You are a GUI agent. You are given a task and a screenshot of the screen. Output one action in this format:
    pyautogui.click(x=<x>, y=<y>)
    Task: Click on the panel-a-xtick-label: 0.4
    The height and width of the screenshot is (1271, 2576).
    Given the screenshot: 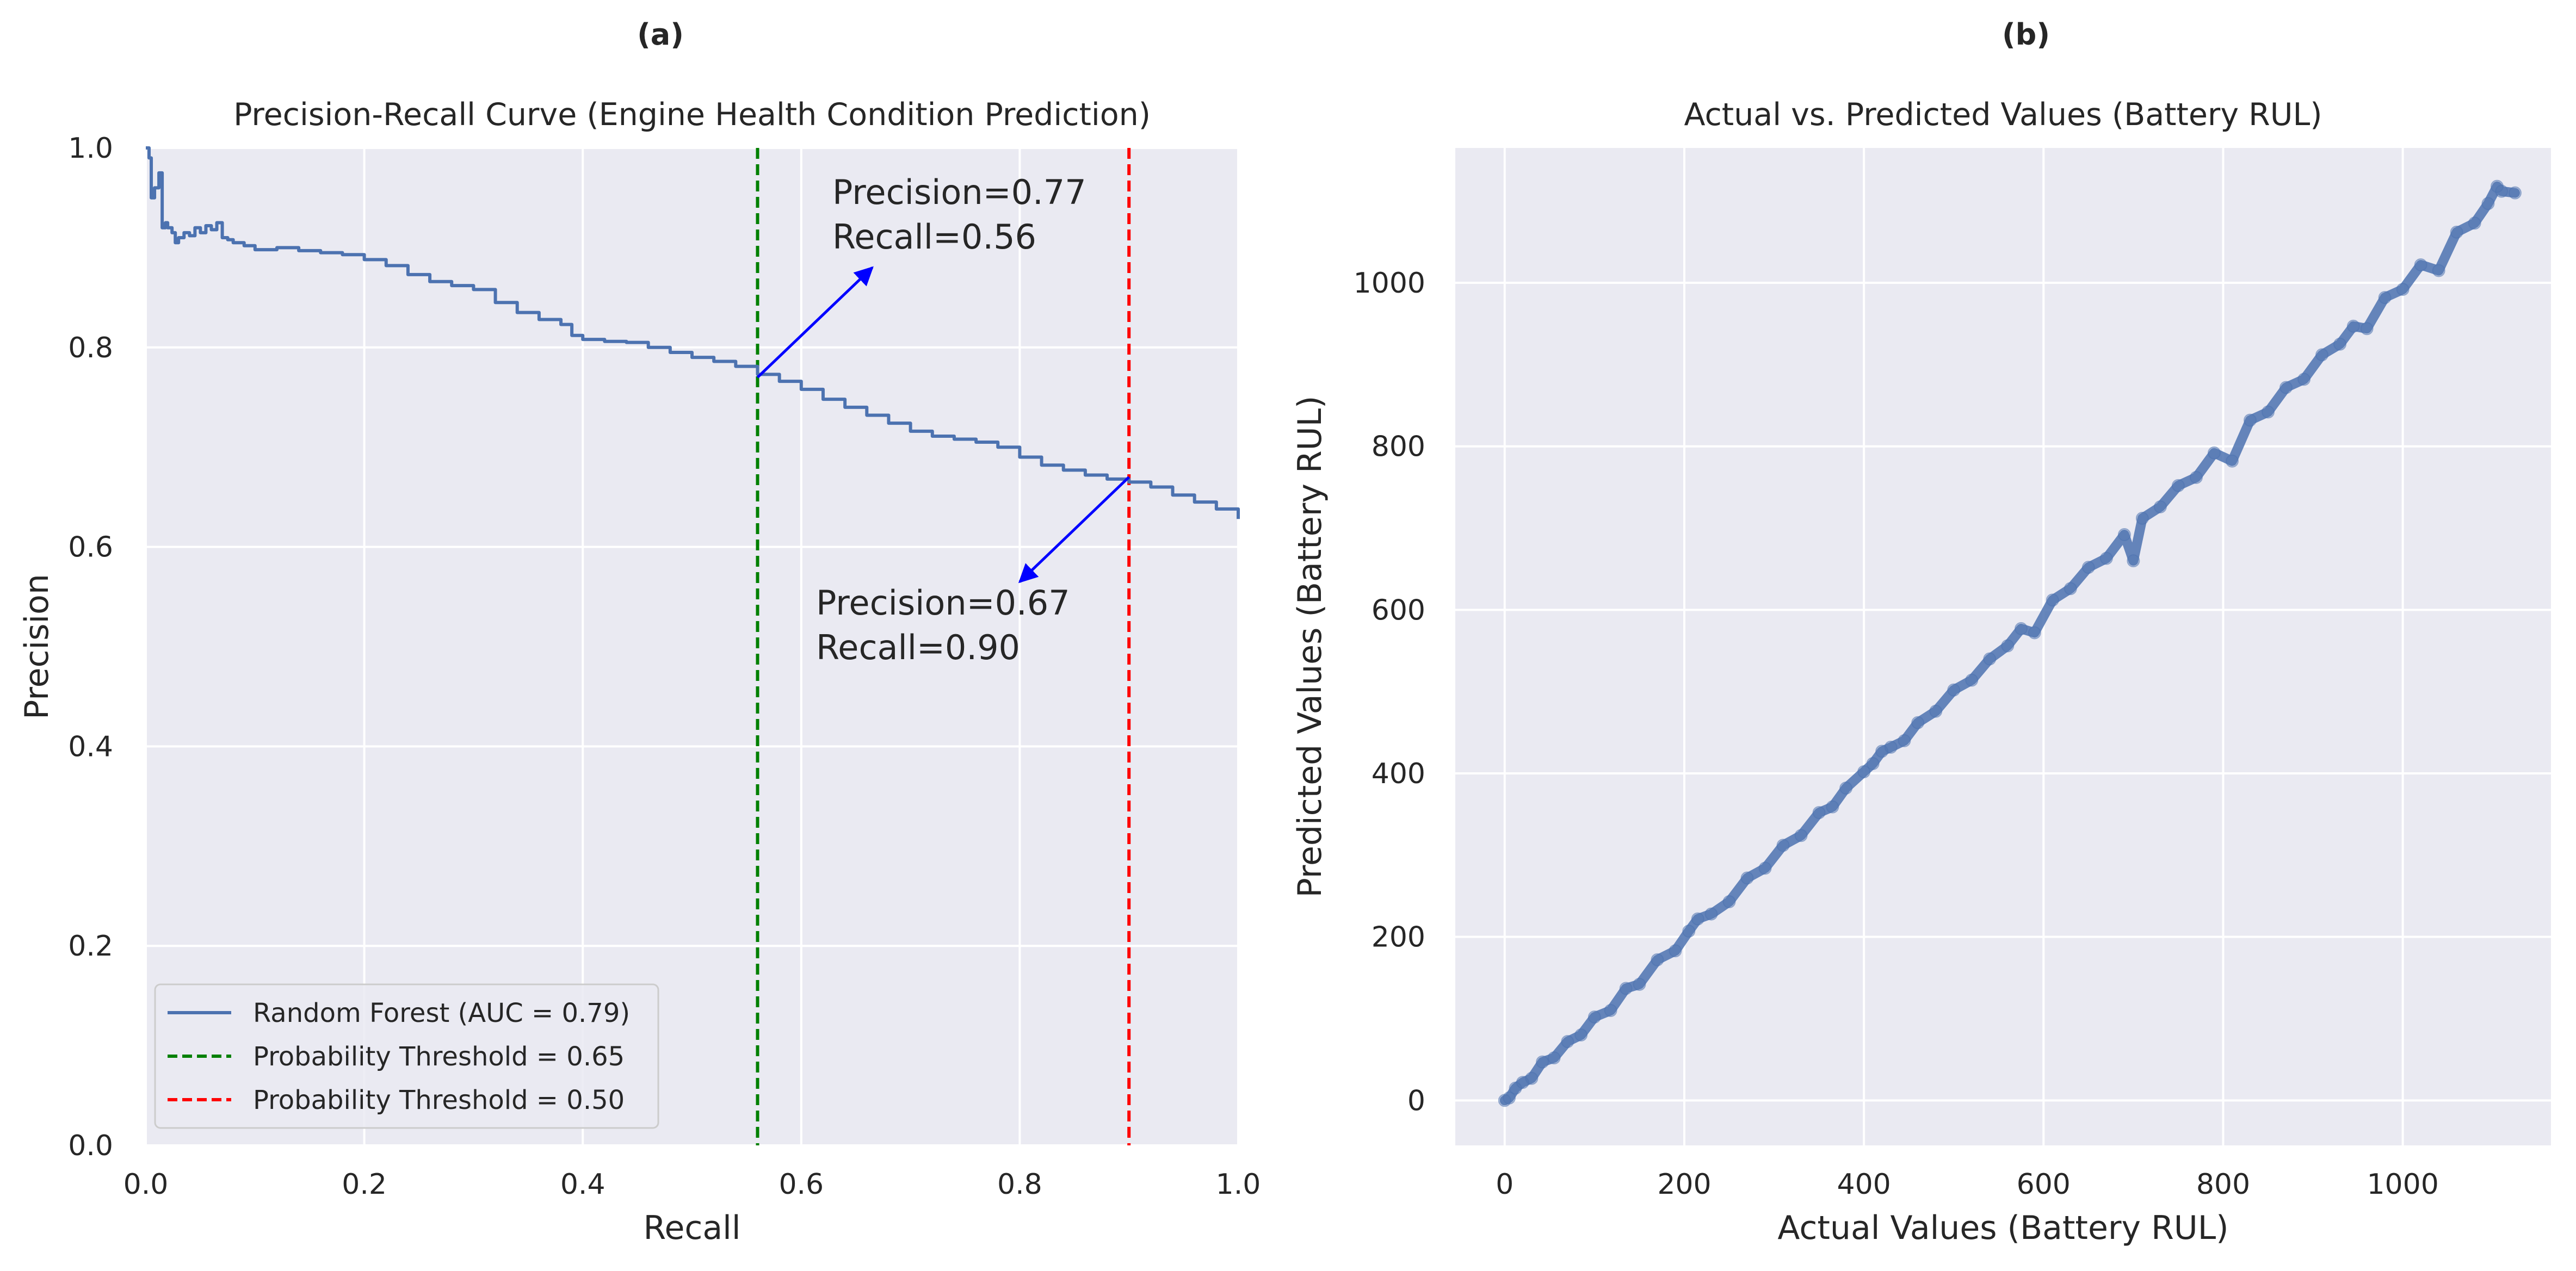 What is the action you would take?
    pyautogui.click(x=583, y=1184)
    